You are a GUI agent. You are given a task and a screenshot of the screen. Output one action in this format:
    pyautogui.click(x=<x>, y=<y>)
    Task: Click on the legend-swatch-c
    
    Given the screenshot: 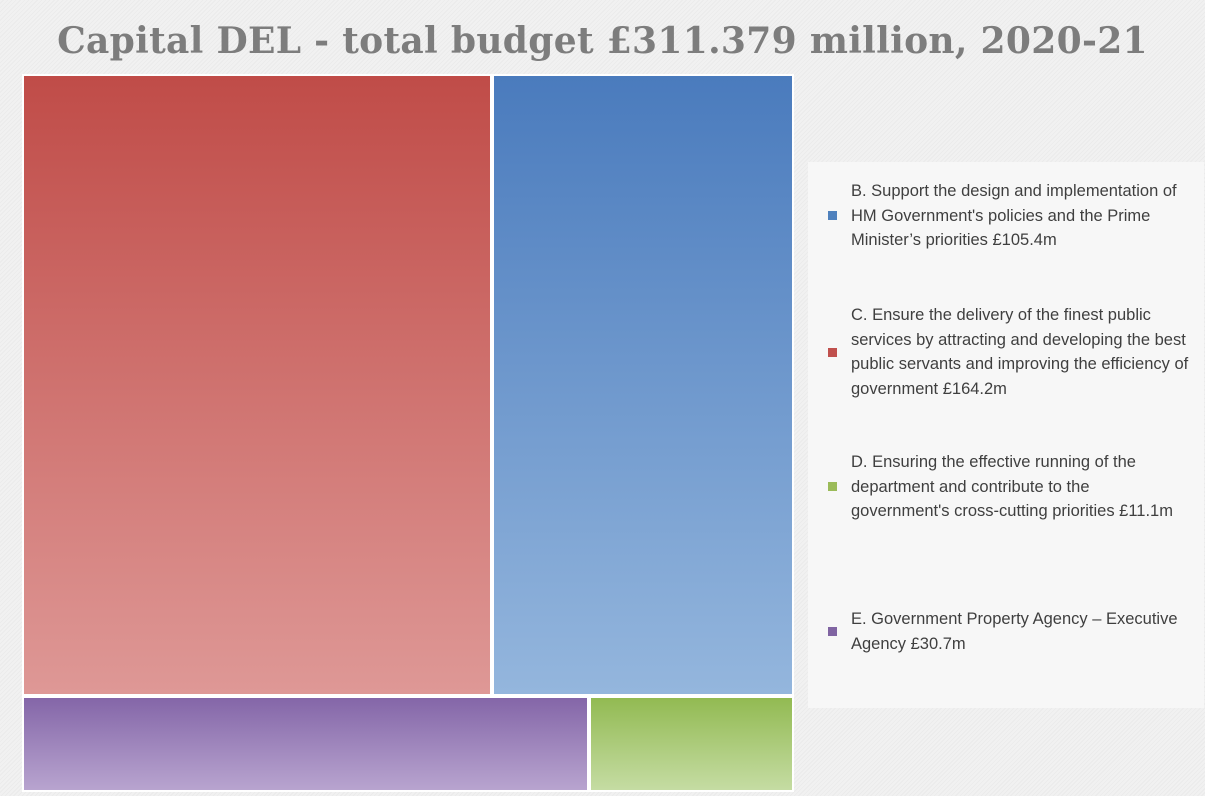 What is the action you would take?
    pyautogui.click(x=832, y=352)
    